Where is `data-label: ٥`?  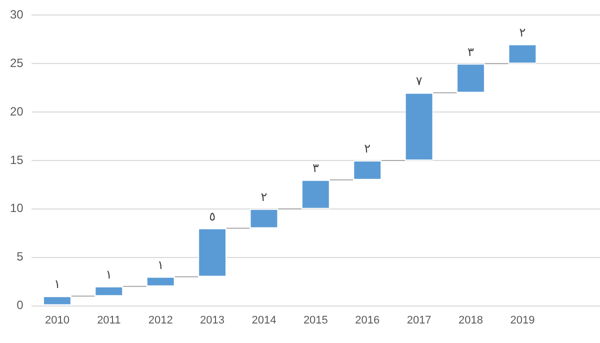
data-label: ٥ is located at coordinates (212, 216).